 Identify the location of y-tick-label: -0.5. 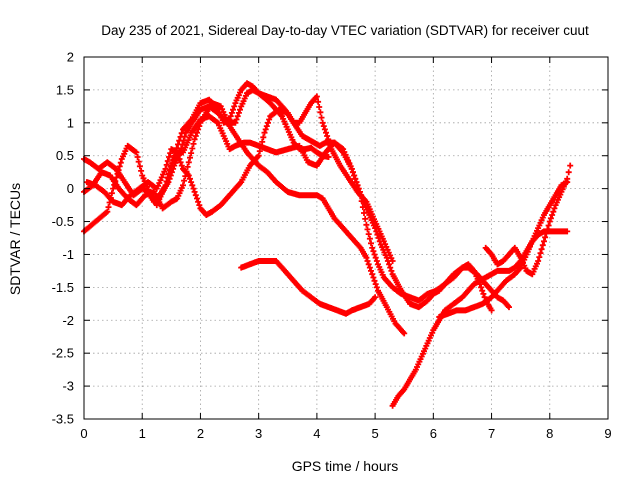
(63, 221).